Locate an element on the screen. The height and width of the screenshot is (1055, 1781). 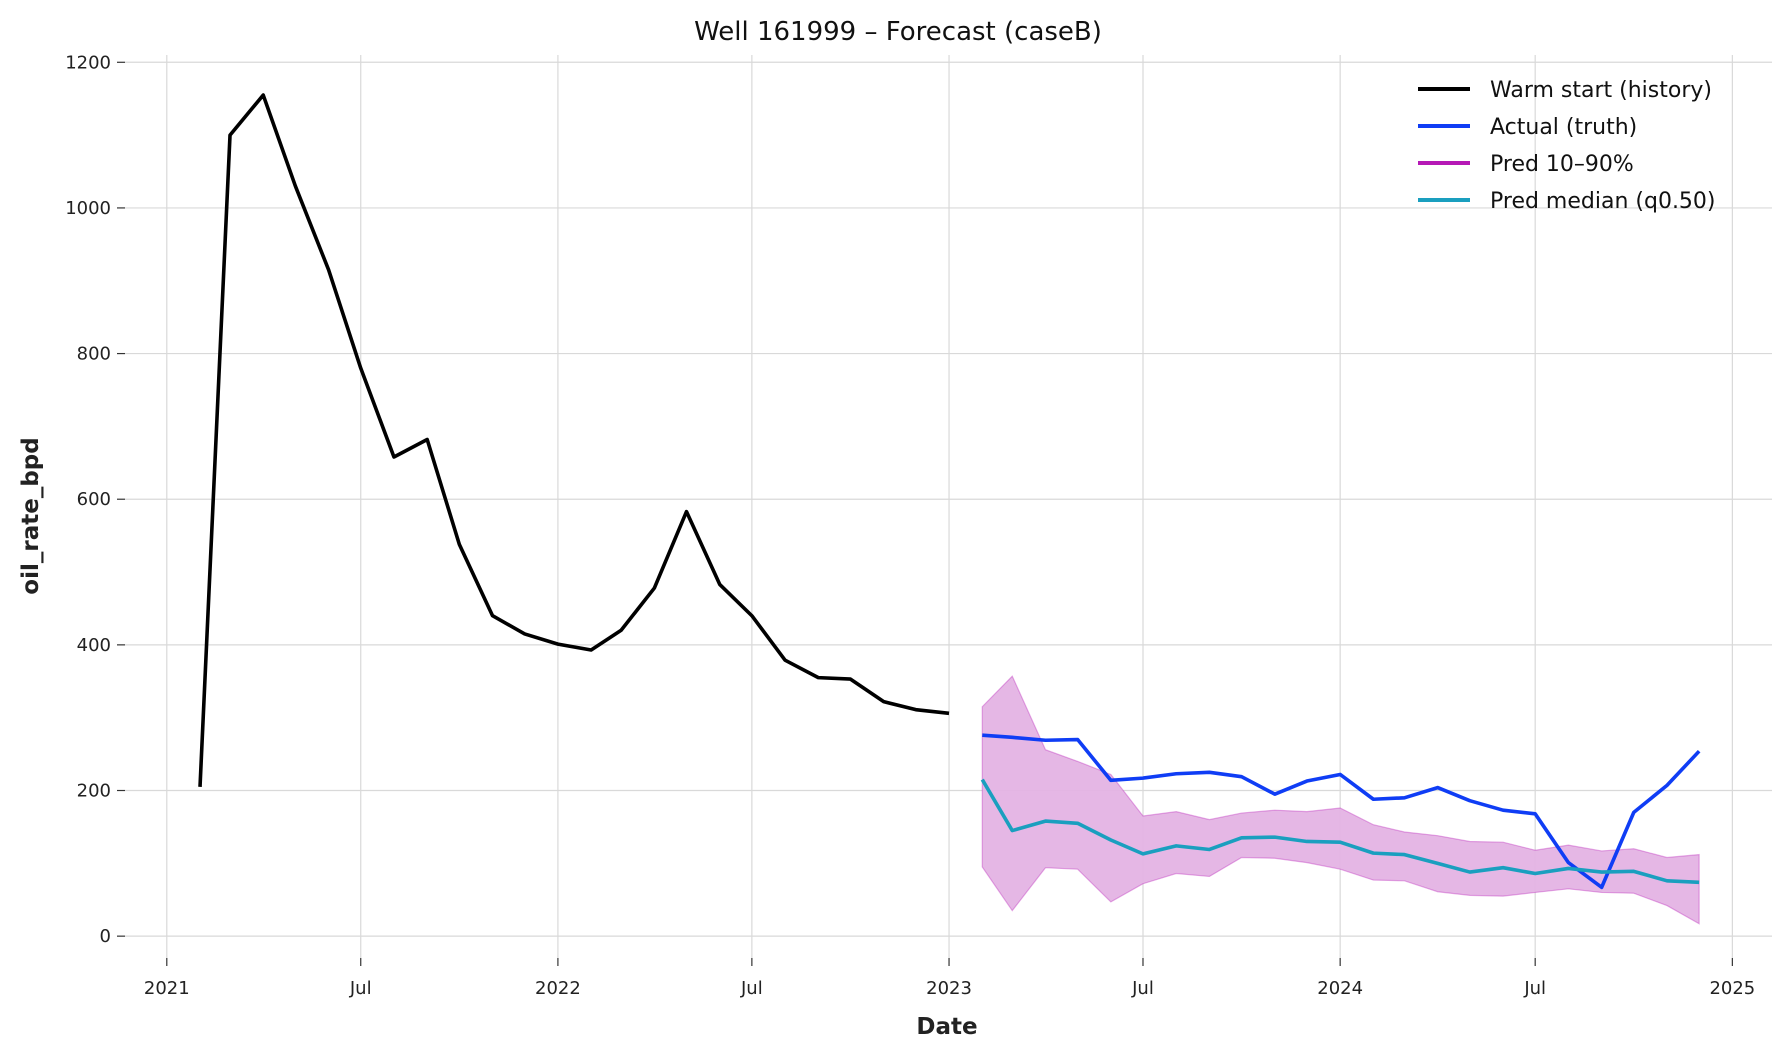
y-tick-label: 400 is located at coordinates (94, 645).